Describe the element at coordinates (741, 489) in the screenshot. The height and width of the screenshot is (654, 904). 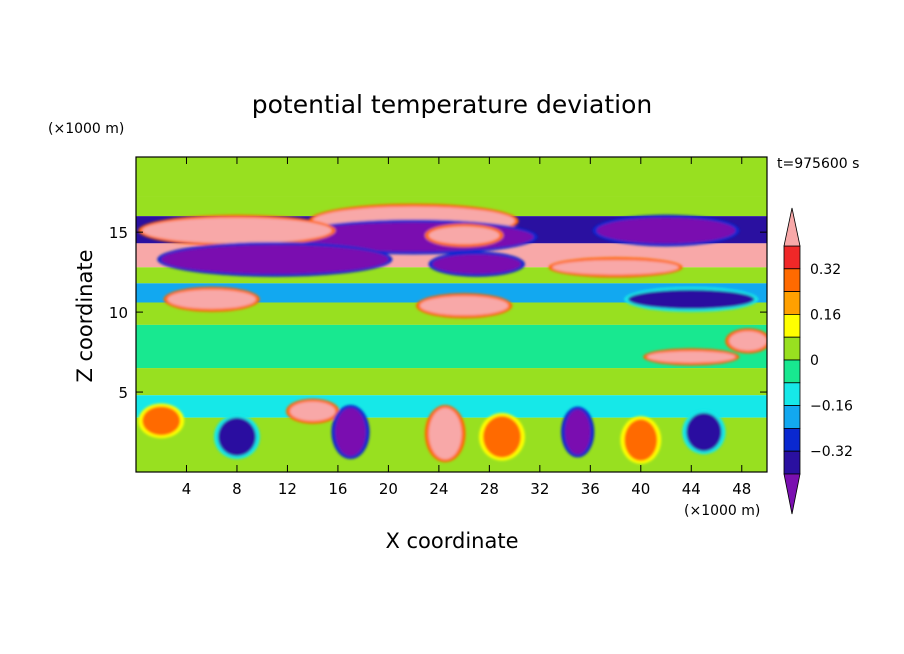
I see `x-tick-label-11: 48` at that location.